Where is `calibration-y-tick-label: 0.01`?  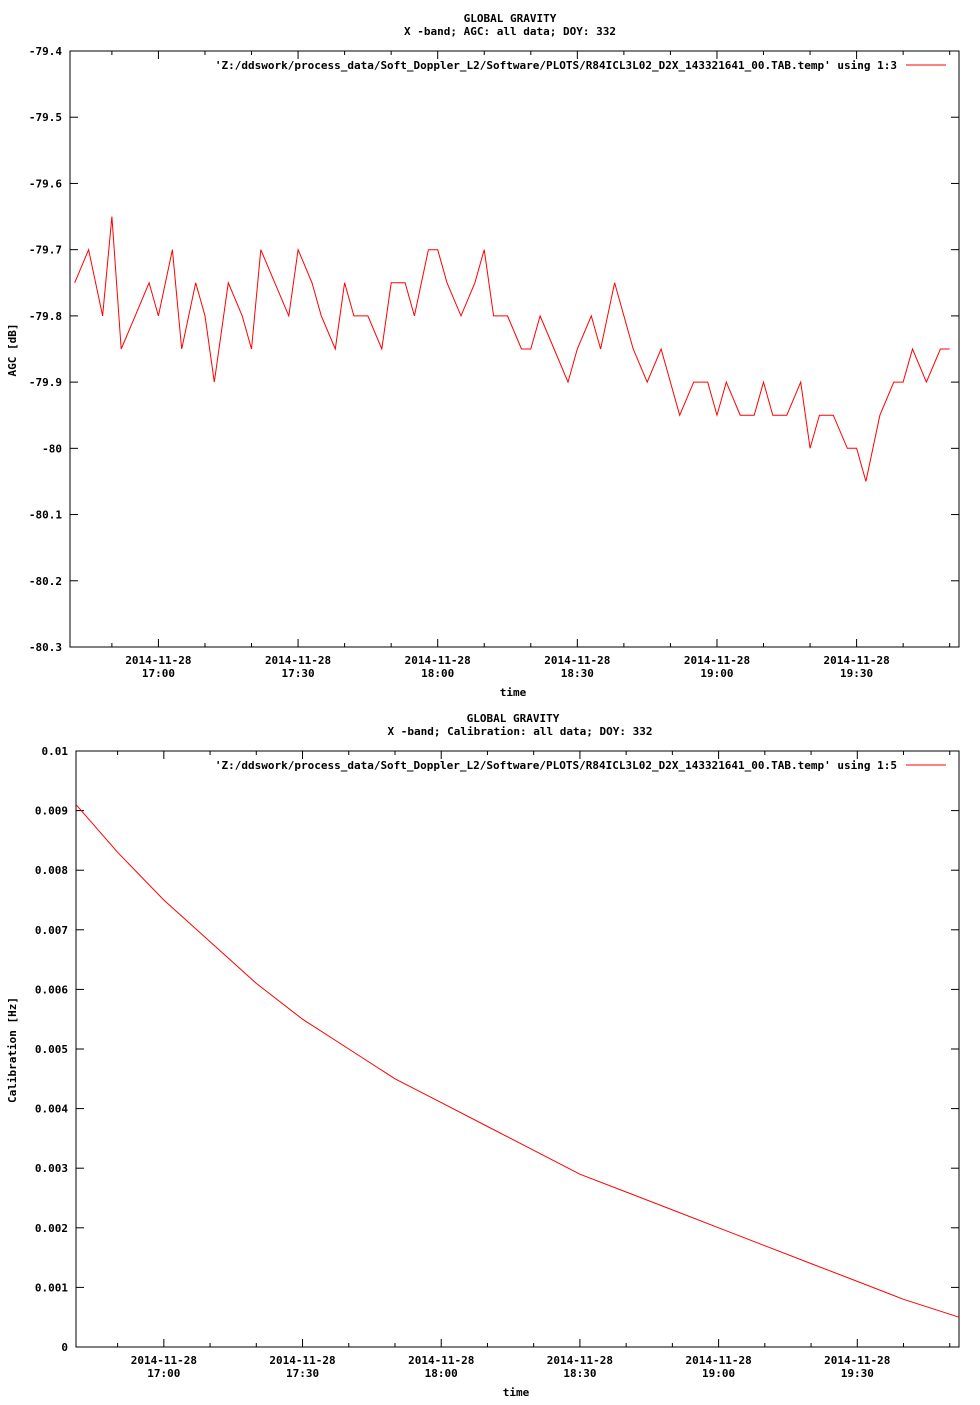 calibration-y-tick-label: 0.01 is located at coordinates (55, 751).